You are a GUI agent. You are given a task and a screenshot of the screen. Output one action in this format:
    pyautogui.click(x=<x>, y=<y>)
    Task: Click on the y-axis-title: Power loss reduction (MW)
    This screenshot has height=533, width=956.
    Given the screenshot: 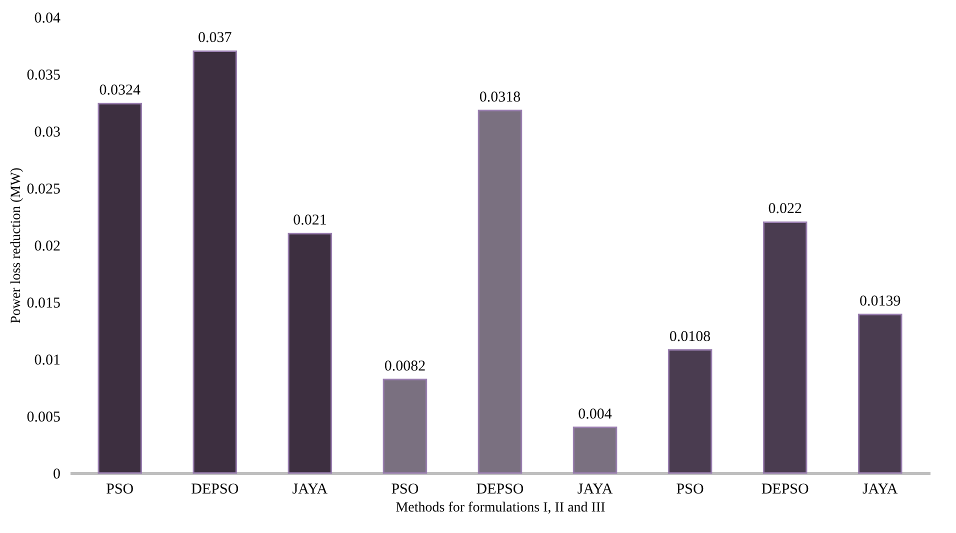 What is the action you would take?
    pyautogui.click(x=16, y=245)
    